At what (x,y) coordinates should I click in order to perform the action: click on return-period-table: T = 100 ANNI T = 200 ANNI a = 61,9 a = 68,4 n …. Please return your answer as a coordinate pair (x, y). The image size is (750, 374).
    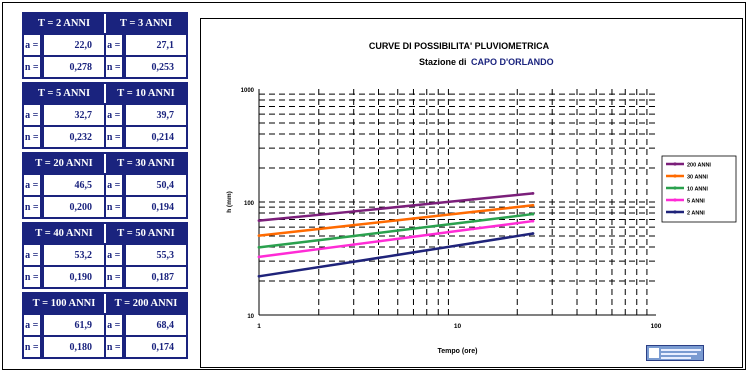
    Looking at the image, I should click on (105, 325).